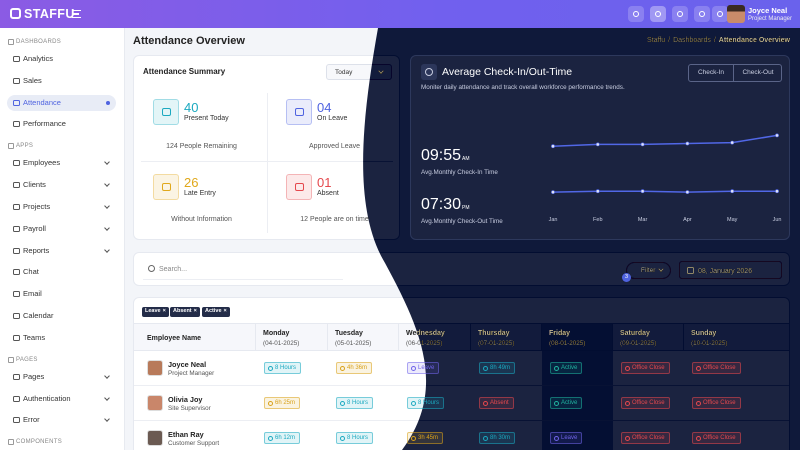  Describe the element at coordinates (648, 337) in the screenshot. I see `column-header: Saturday (09-01-2025)` at that location.